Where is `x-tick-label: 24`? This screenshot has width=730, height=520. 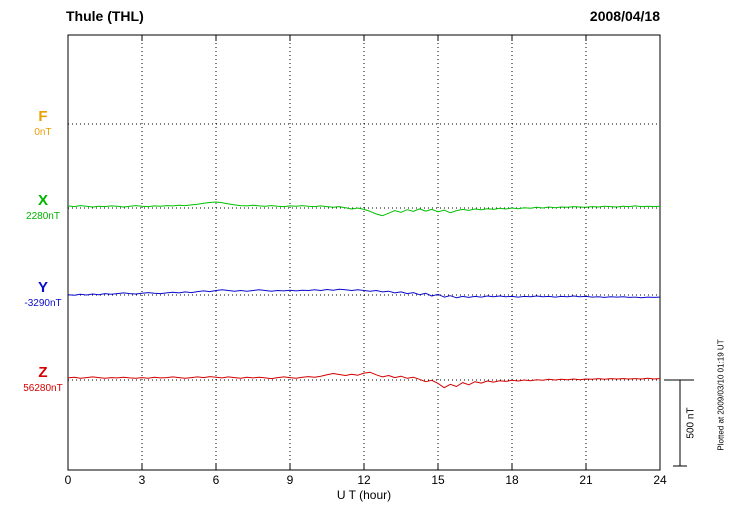 x-tick-label: 24 is located at coordinates (660, 480).